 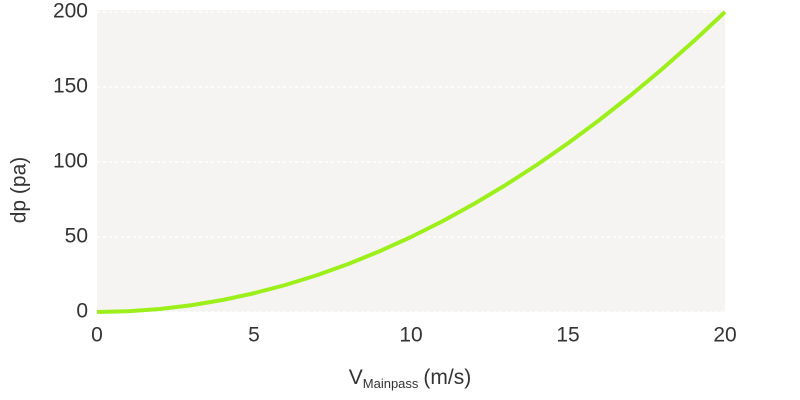 What do you see at coordinates (356, 377) in the screenshot?
I see `x-label-main: V` at bounding box center [356, 377].